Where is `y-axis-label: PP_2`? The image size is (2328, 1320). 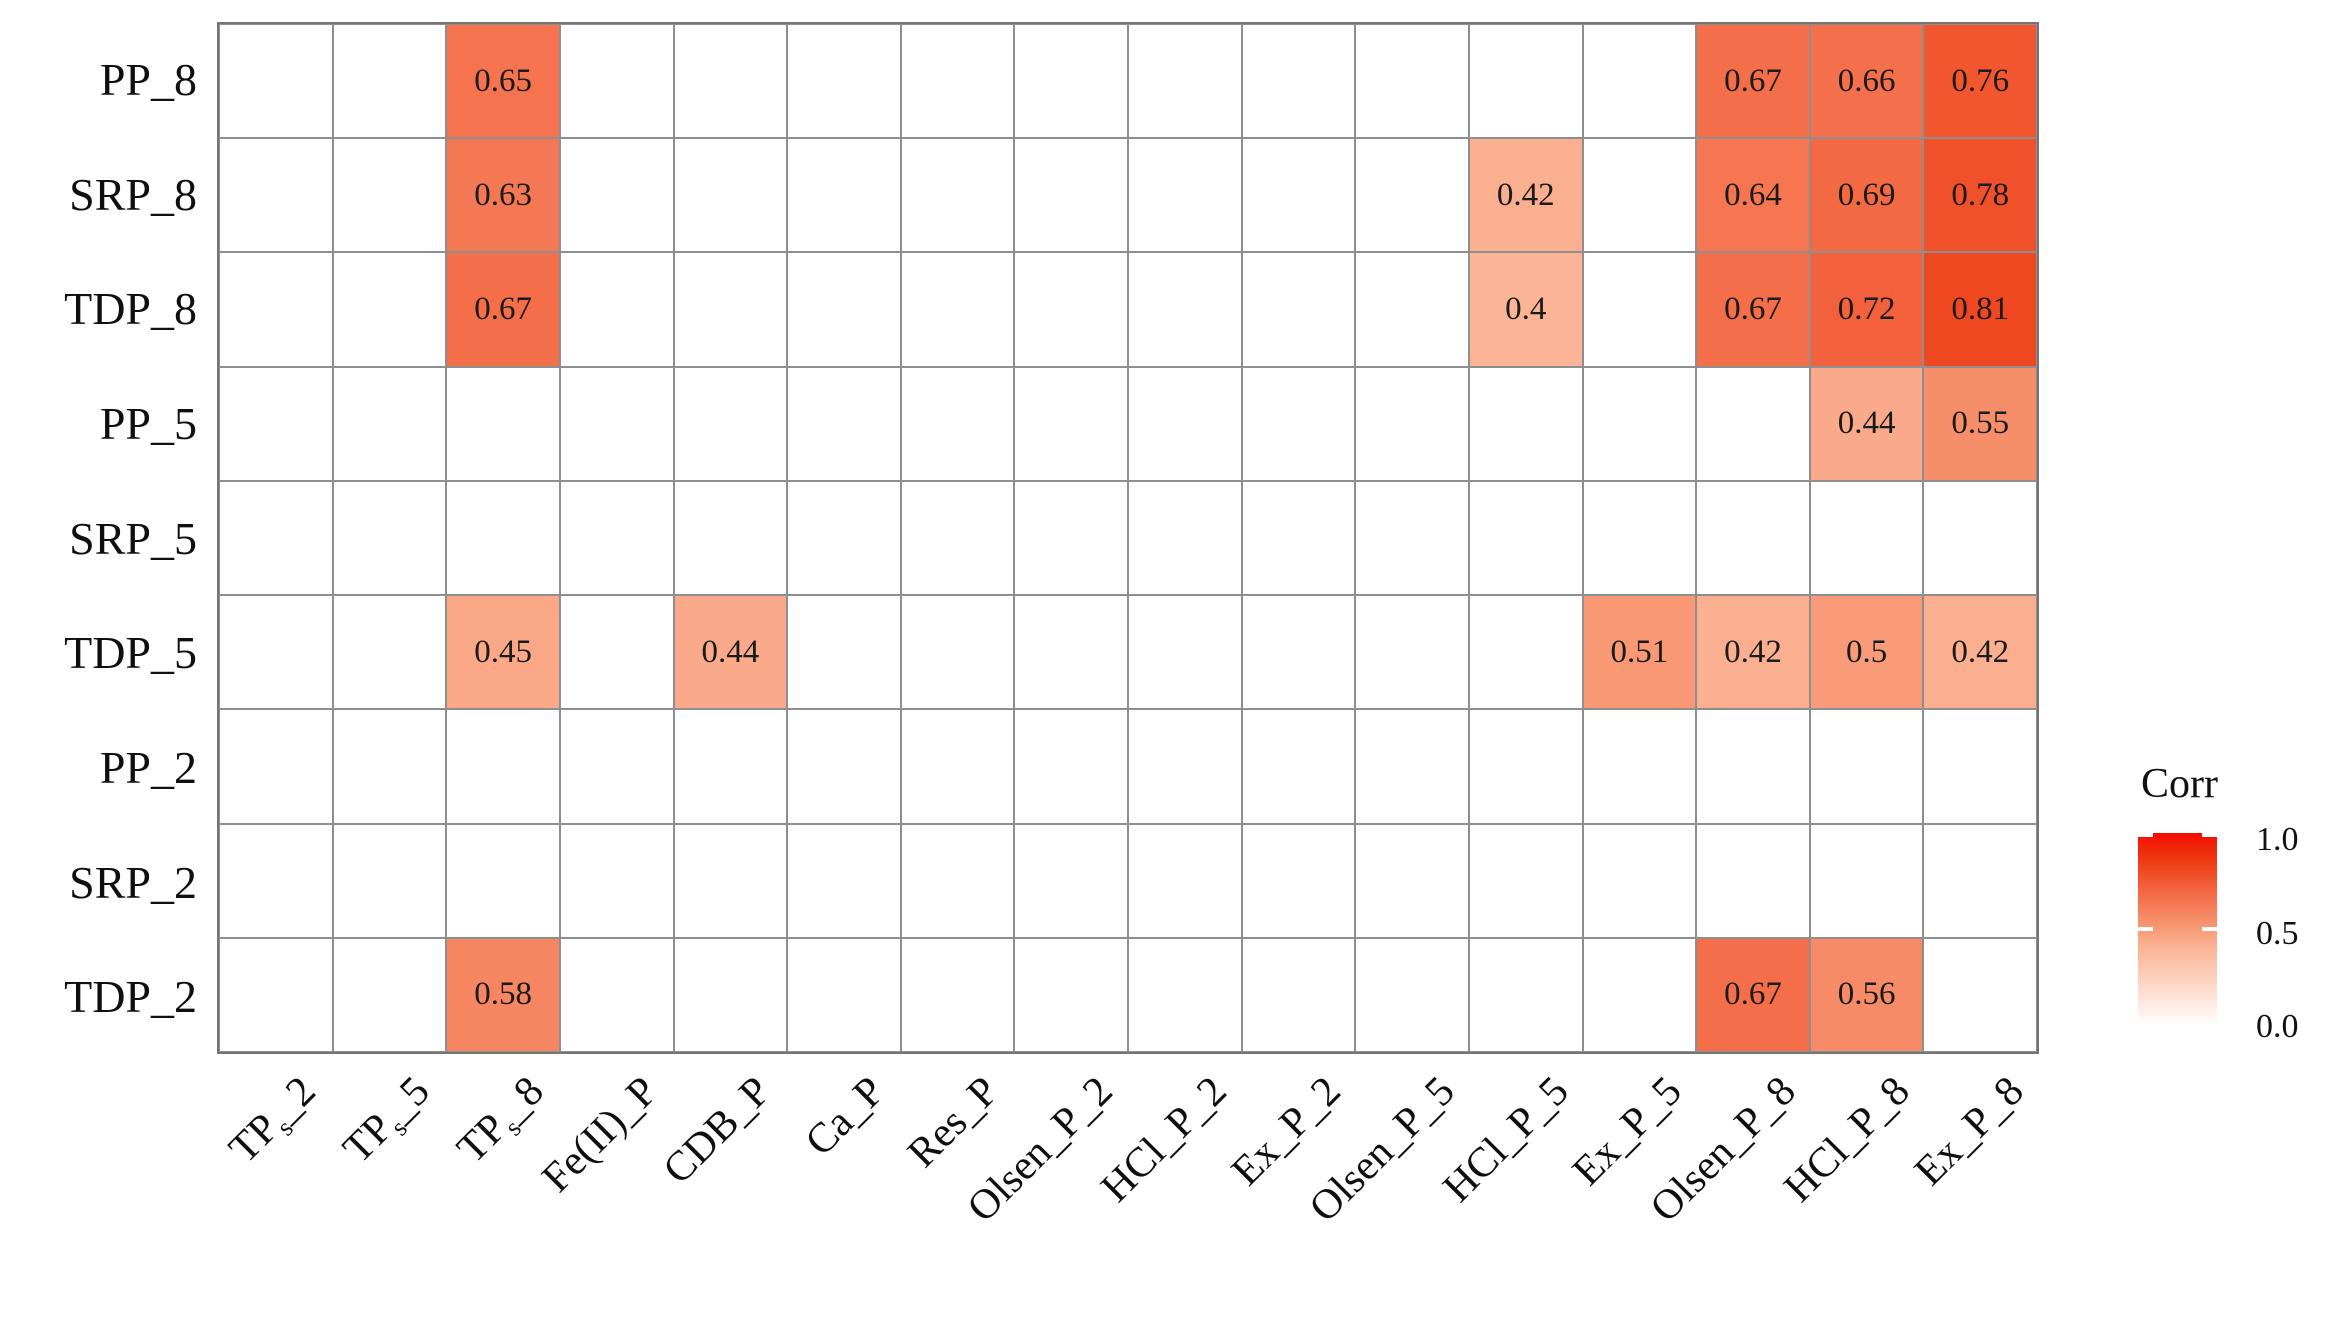 y-axis-label: PP_2 is located at coordinates (148, 767).